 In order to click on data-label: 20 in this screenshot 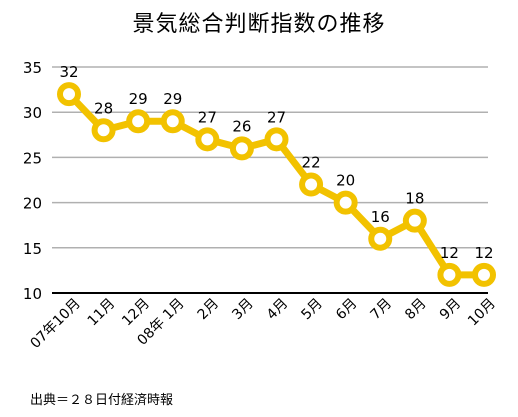, I will do `click(345, 181)`.